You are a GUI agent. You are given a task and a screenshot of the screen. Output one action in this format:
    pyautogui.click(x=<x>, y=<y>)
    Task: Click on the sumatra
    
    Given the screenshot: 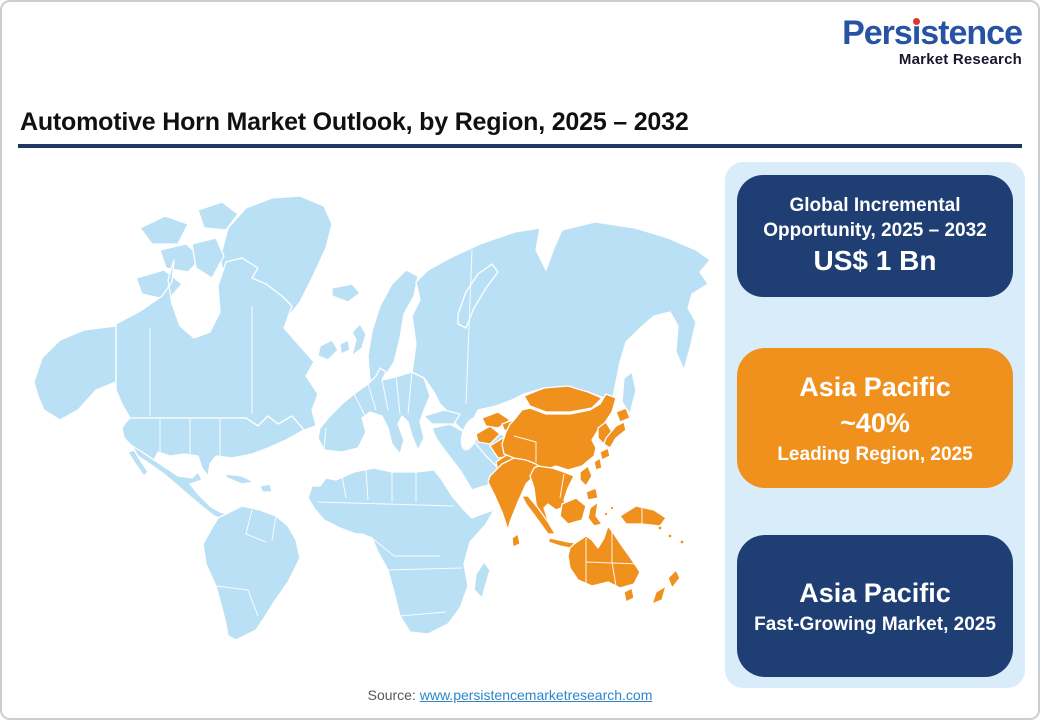 What is the action you would take?
    pyautogui.click(x=539, y=515)
    